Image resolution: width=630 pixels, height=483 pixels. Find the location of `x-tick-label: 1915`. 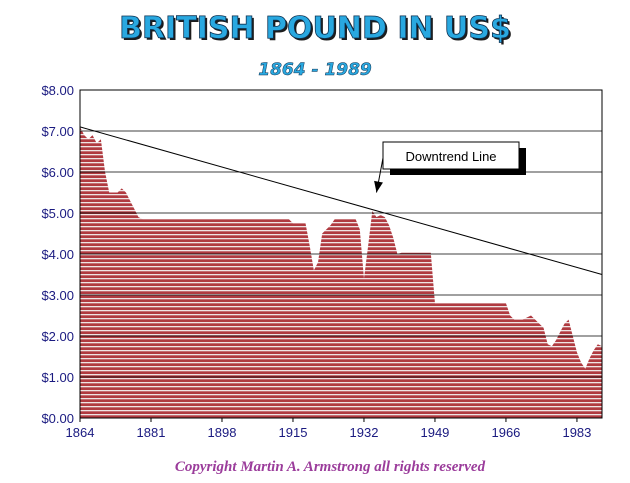

x-tick-label: 1915 is located at coordinates (293, 432).